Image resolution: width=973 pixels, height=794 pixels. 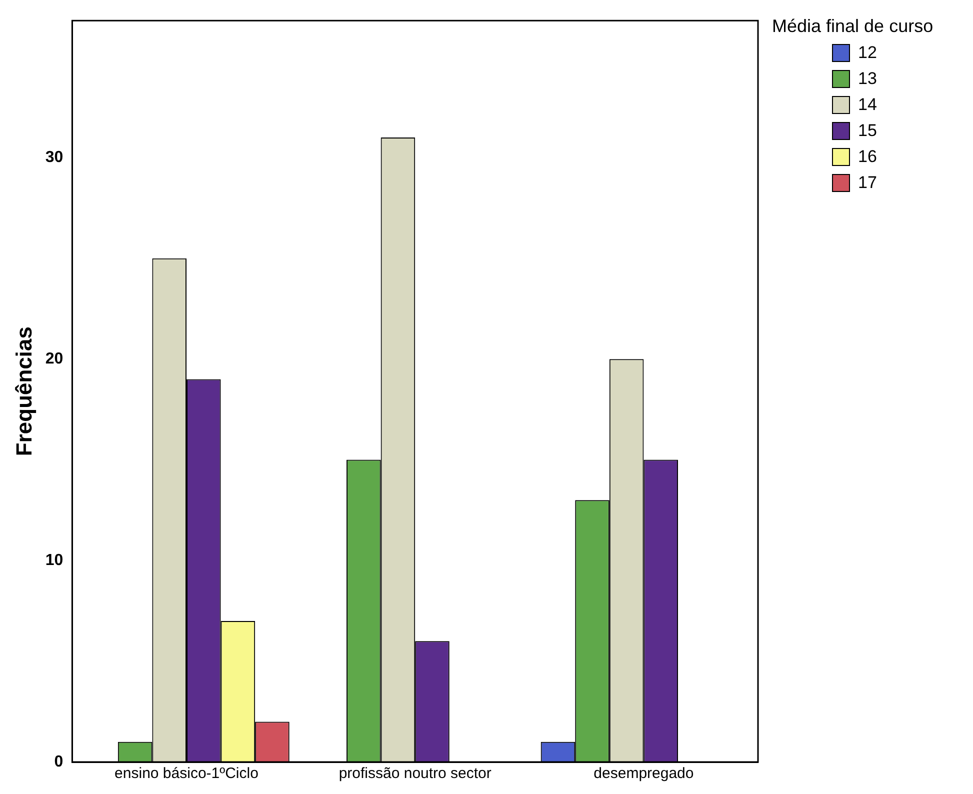 What do you see at coordinates (867, 53) in the screenshot?
I see `legend-label: 12` at bounding box center [867, 53].